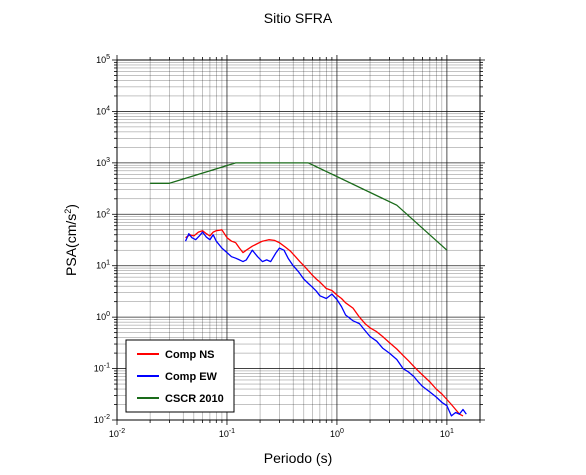  Describe the element at coordinates (103, 59) in the screenshot. I see `y-tick-label: 10⁵` at that location.